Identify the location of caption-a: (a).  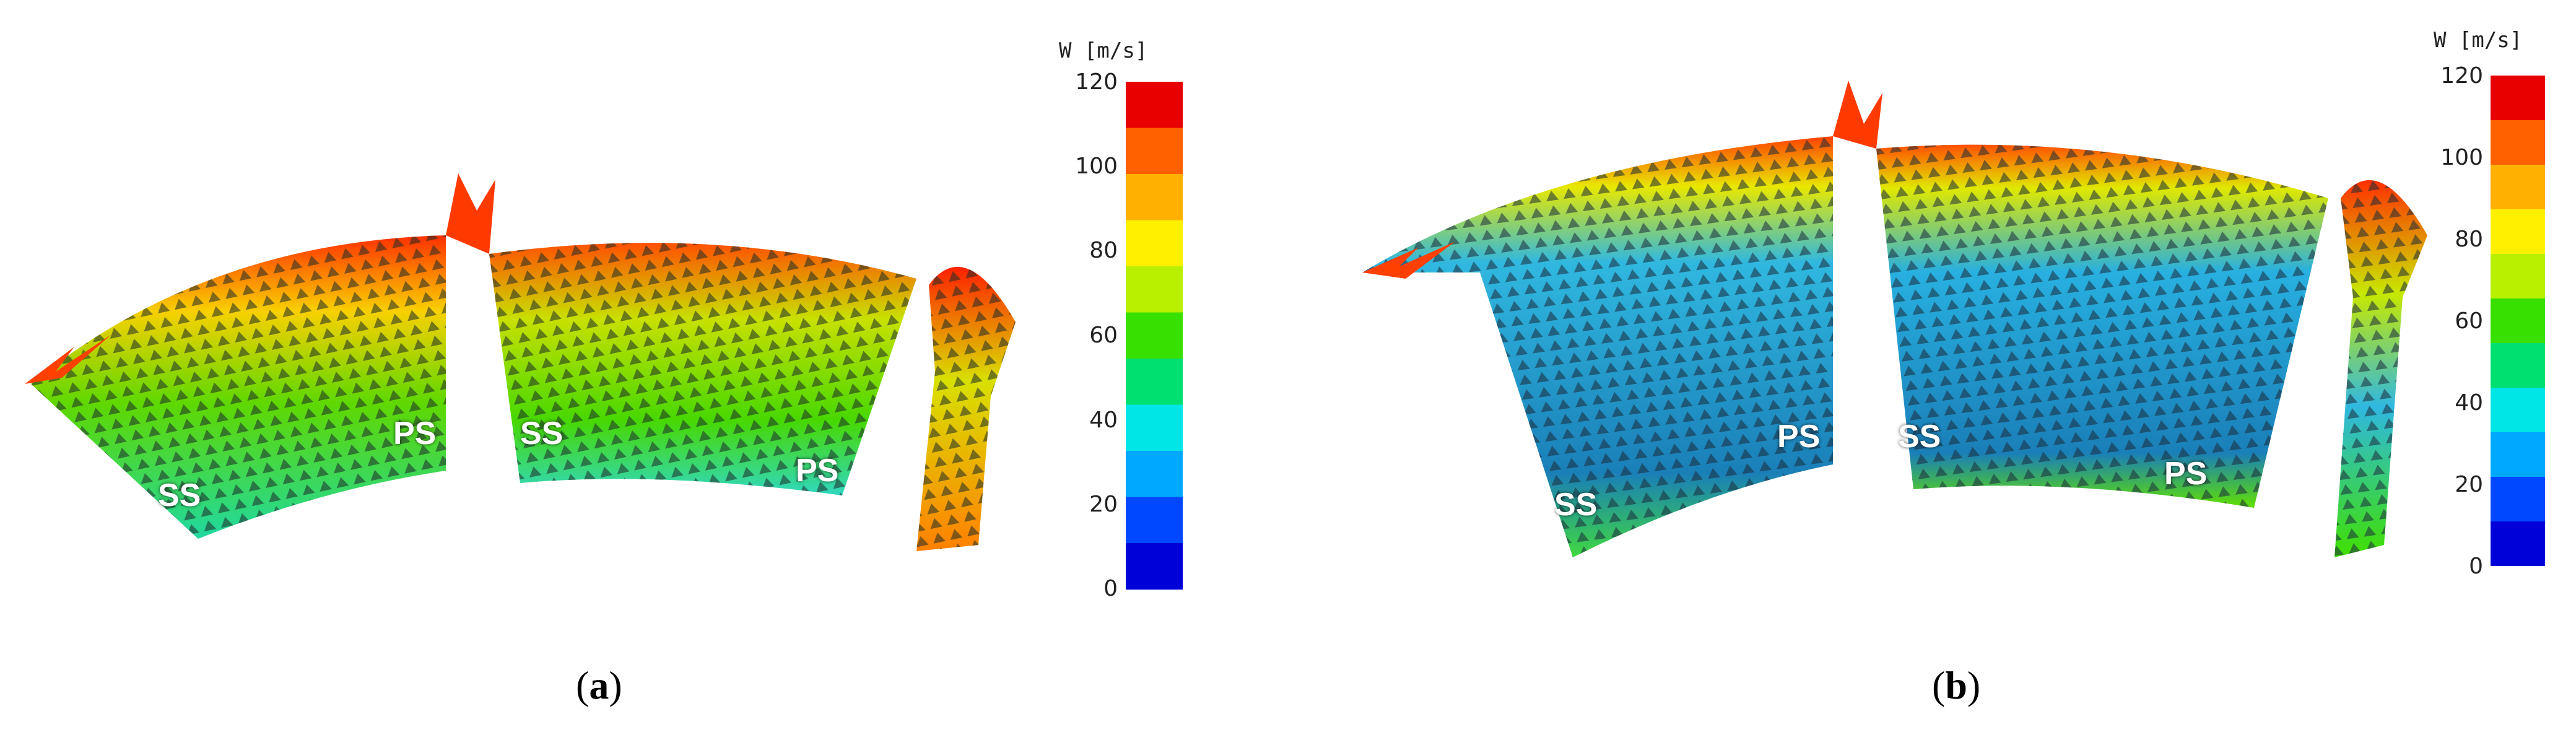
(599, 685).